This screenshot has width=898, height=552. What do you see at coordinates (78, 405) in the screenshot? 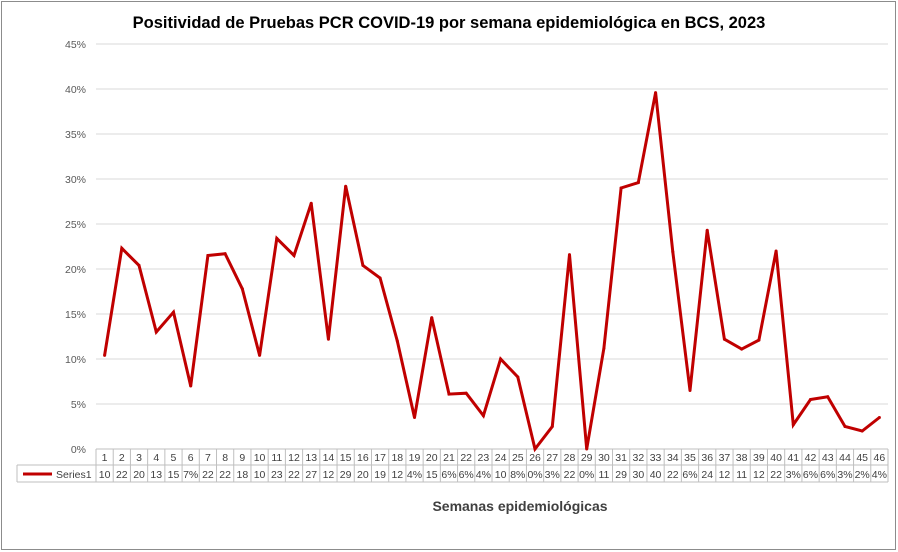
I see `y-tick-label: 5%` at bounding box center [78, 405].